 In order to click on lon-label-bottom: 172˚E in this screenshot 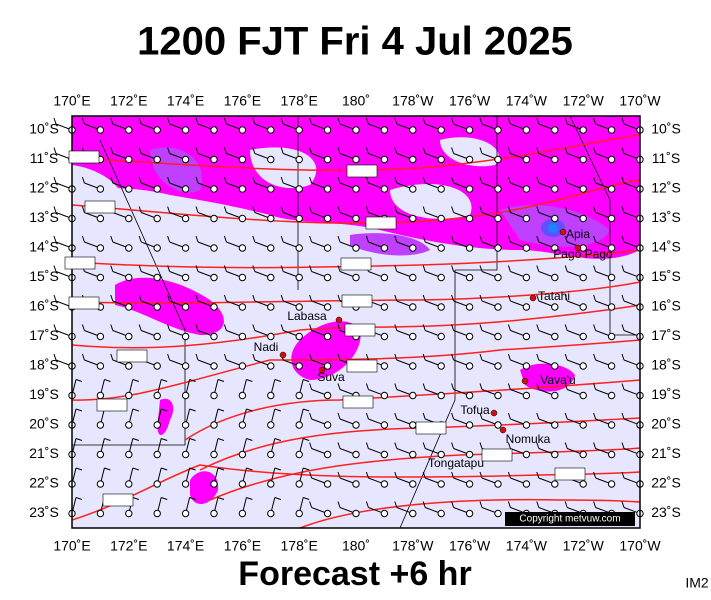, I will do `click(128, 546)`.